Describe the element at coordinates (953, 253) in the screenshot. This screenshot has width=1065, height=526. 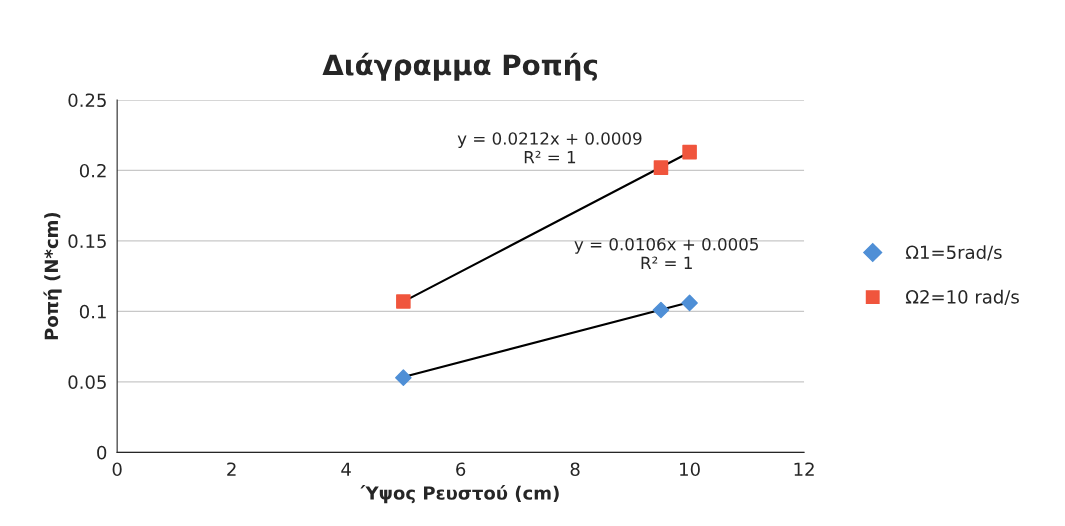
I see `legend-label: Ω1=5rad/s` at that location.